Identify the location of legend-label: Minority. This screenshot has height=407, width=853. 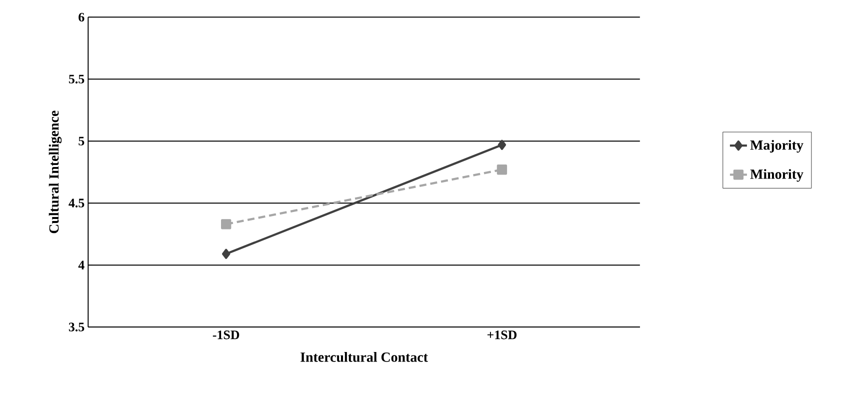
(777, 175).